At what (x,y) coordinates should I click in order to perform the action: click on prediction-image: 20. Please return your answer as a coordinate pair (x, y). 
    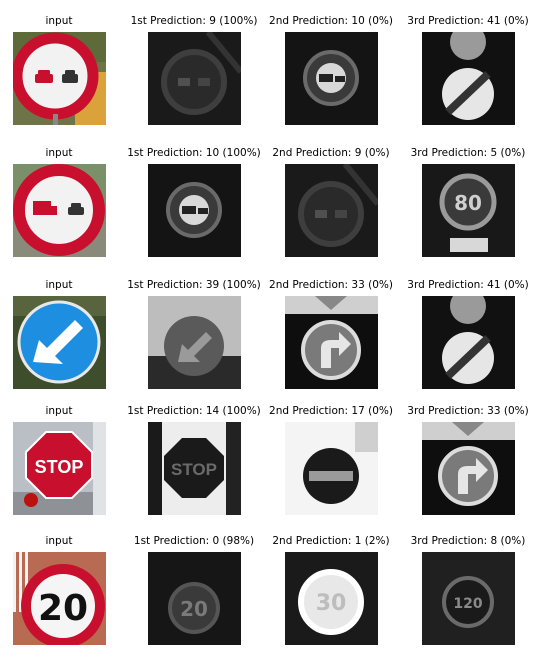
    Looking at the image, I should click on (194, 598).